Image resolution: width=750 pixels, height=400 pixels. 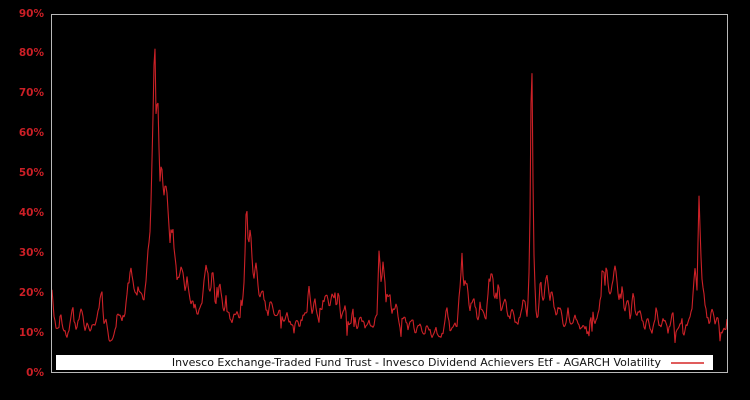 What do you see at coordinates (31, 292) in the screenshot?
I see `y-axis-tick-label: 20%` at bounding box center [31, 292].